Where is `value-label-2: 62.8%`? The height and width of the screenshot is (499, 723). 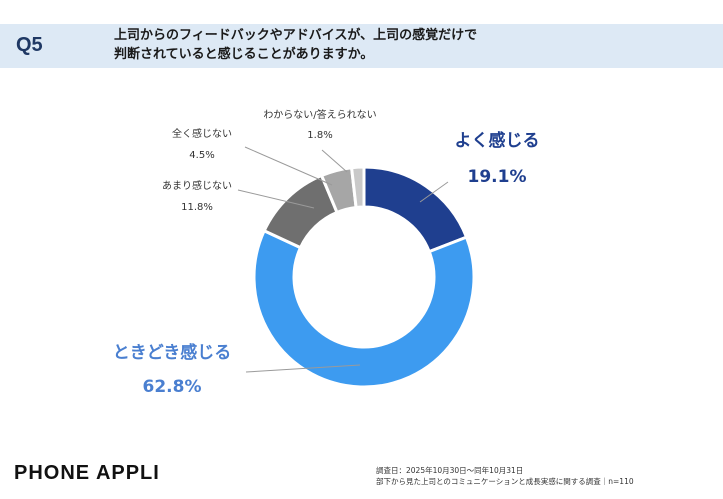 value-label-2: 62.8% is located at coordinates (172, 387).